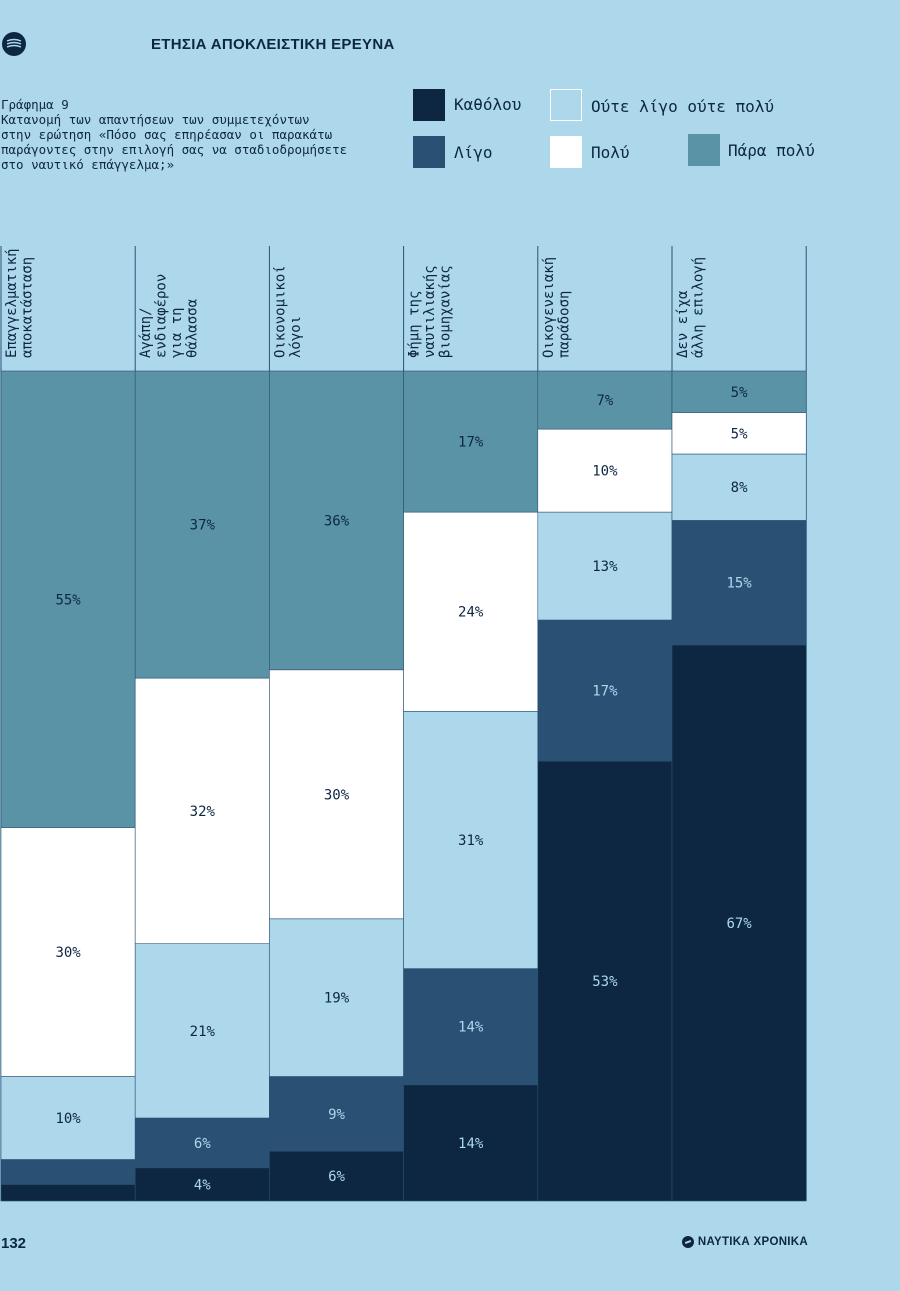 The height and width of the screenshot is (1291, 900). Describe the element at coordinates (610, 152) in the screenshot. I see `legend-label: Πολύ` at that location.